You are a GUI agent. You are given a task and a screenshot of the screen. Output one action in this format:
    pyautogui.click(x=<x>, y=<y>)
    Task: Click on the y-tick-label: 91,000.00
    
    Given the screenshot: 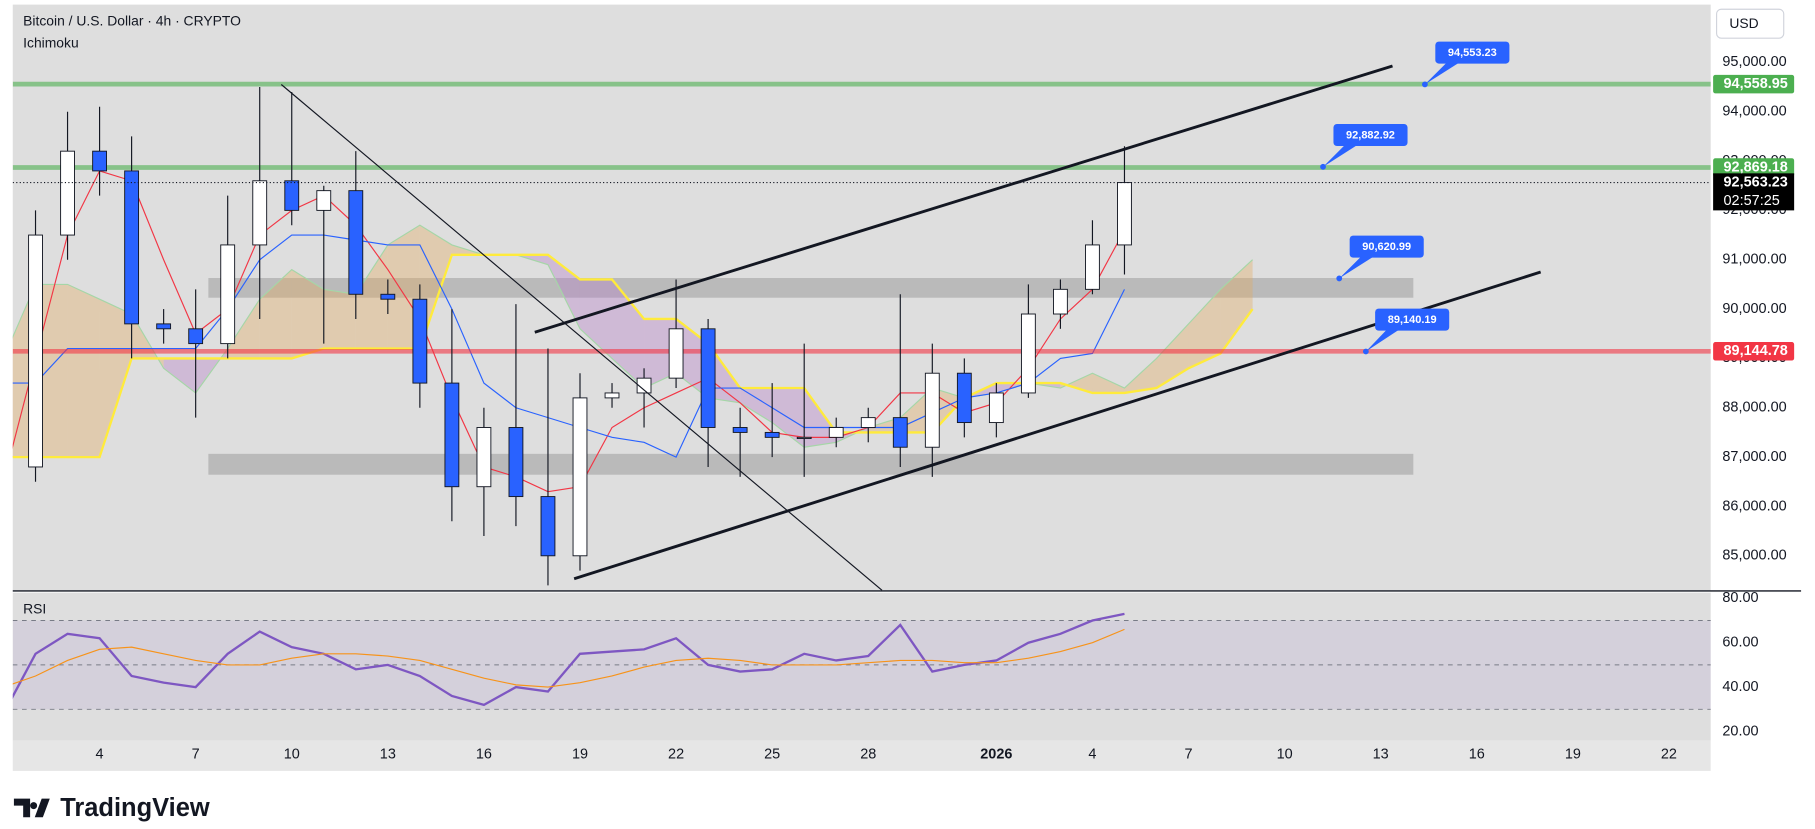 What is the action you would take?
    pyautogui.click(x=1754, y=260)
    